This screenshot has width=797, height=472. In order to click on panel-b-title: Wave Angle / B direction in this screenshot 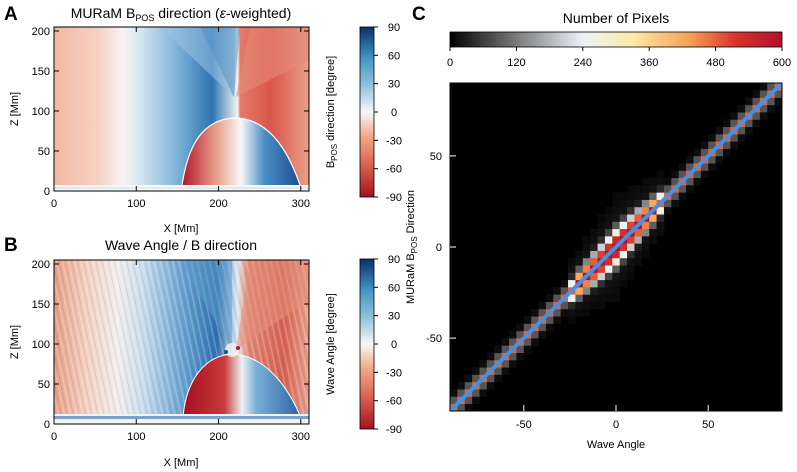, I will do `click(181, 245)`.